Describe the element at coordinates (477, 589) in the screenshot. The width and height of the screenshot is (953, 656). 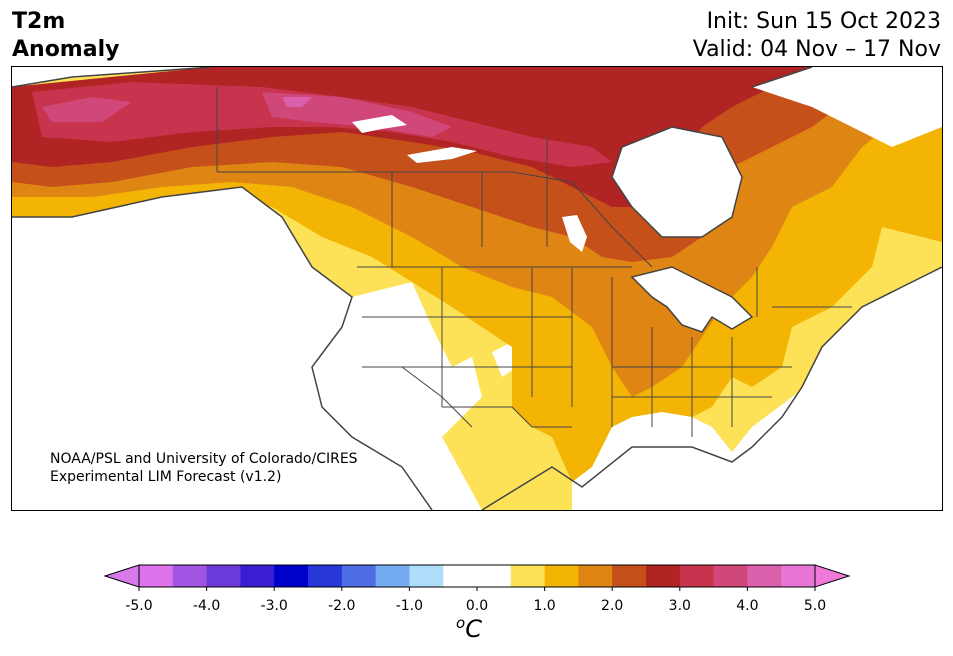
I see `colorbar-tick-marks` at that location.